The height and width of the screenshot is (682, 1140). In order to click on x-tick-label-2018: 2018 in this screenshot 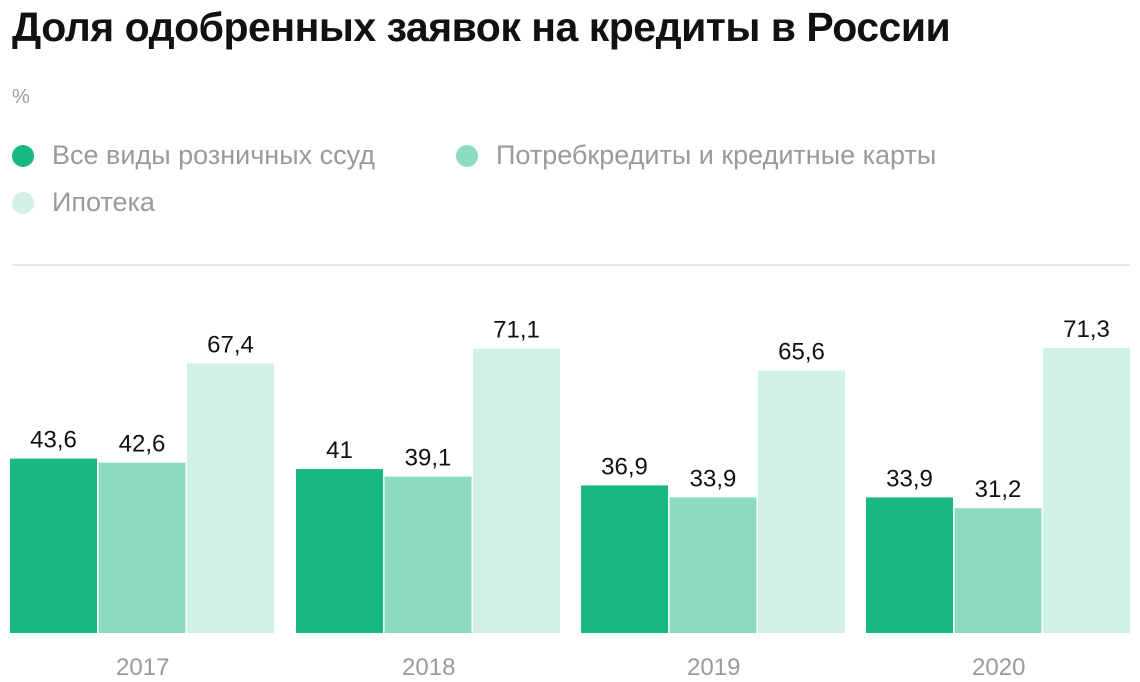, I will do `click(428, 667)`.